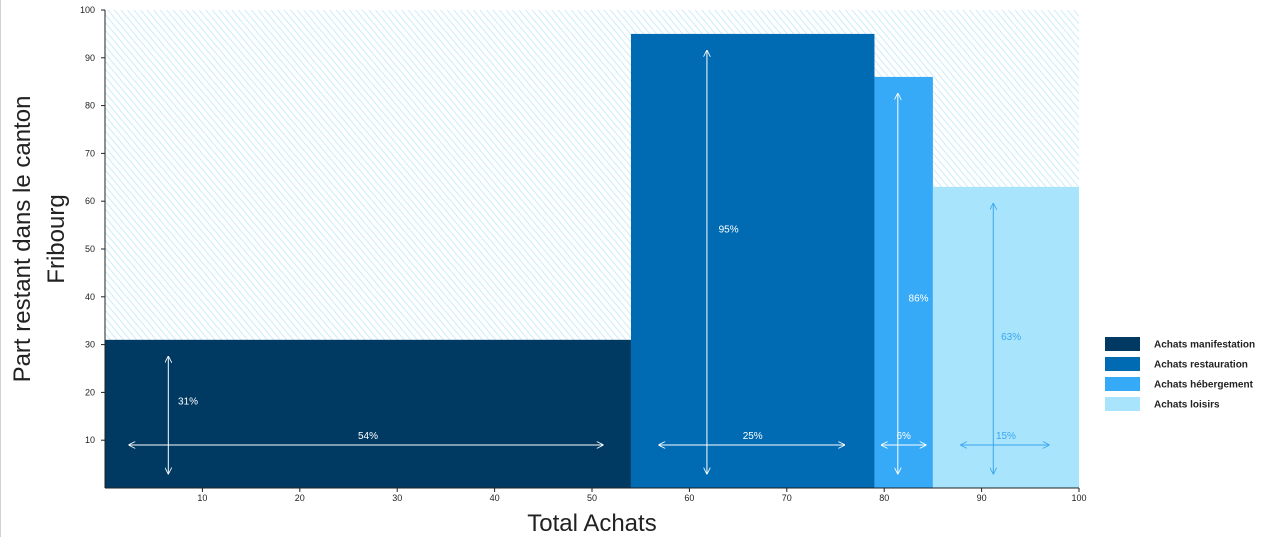 The image size is (1272, 537). I want to click on value-label: 95%, so click(729, 229).